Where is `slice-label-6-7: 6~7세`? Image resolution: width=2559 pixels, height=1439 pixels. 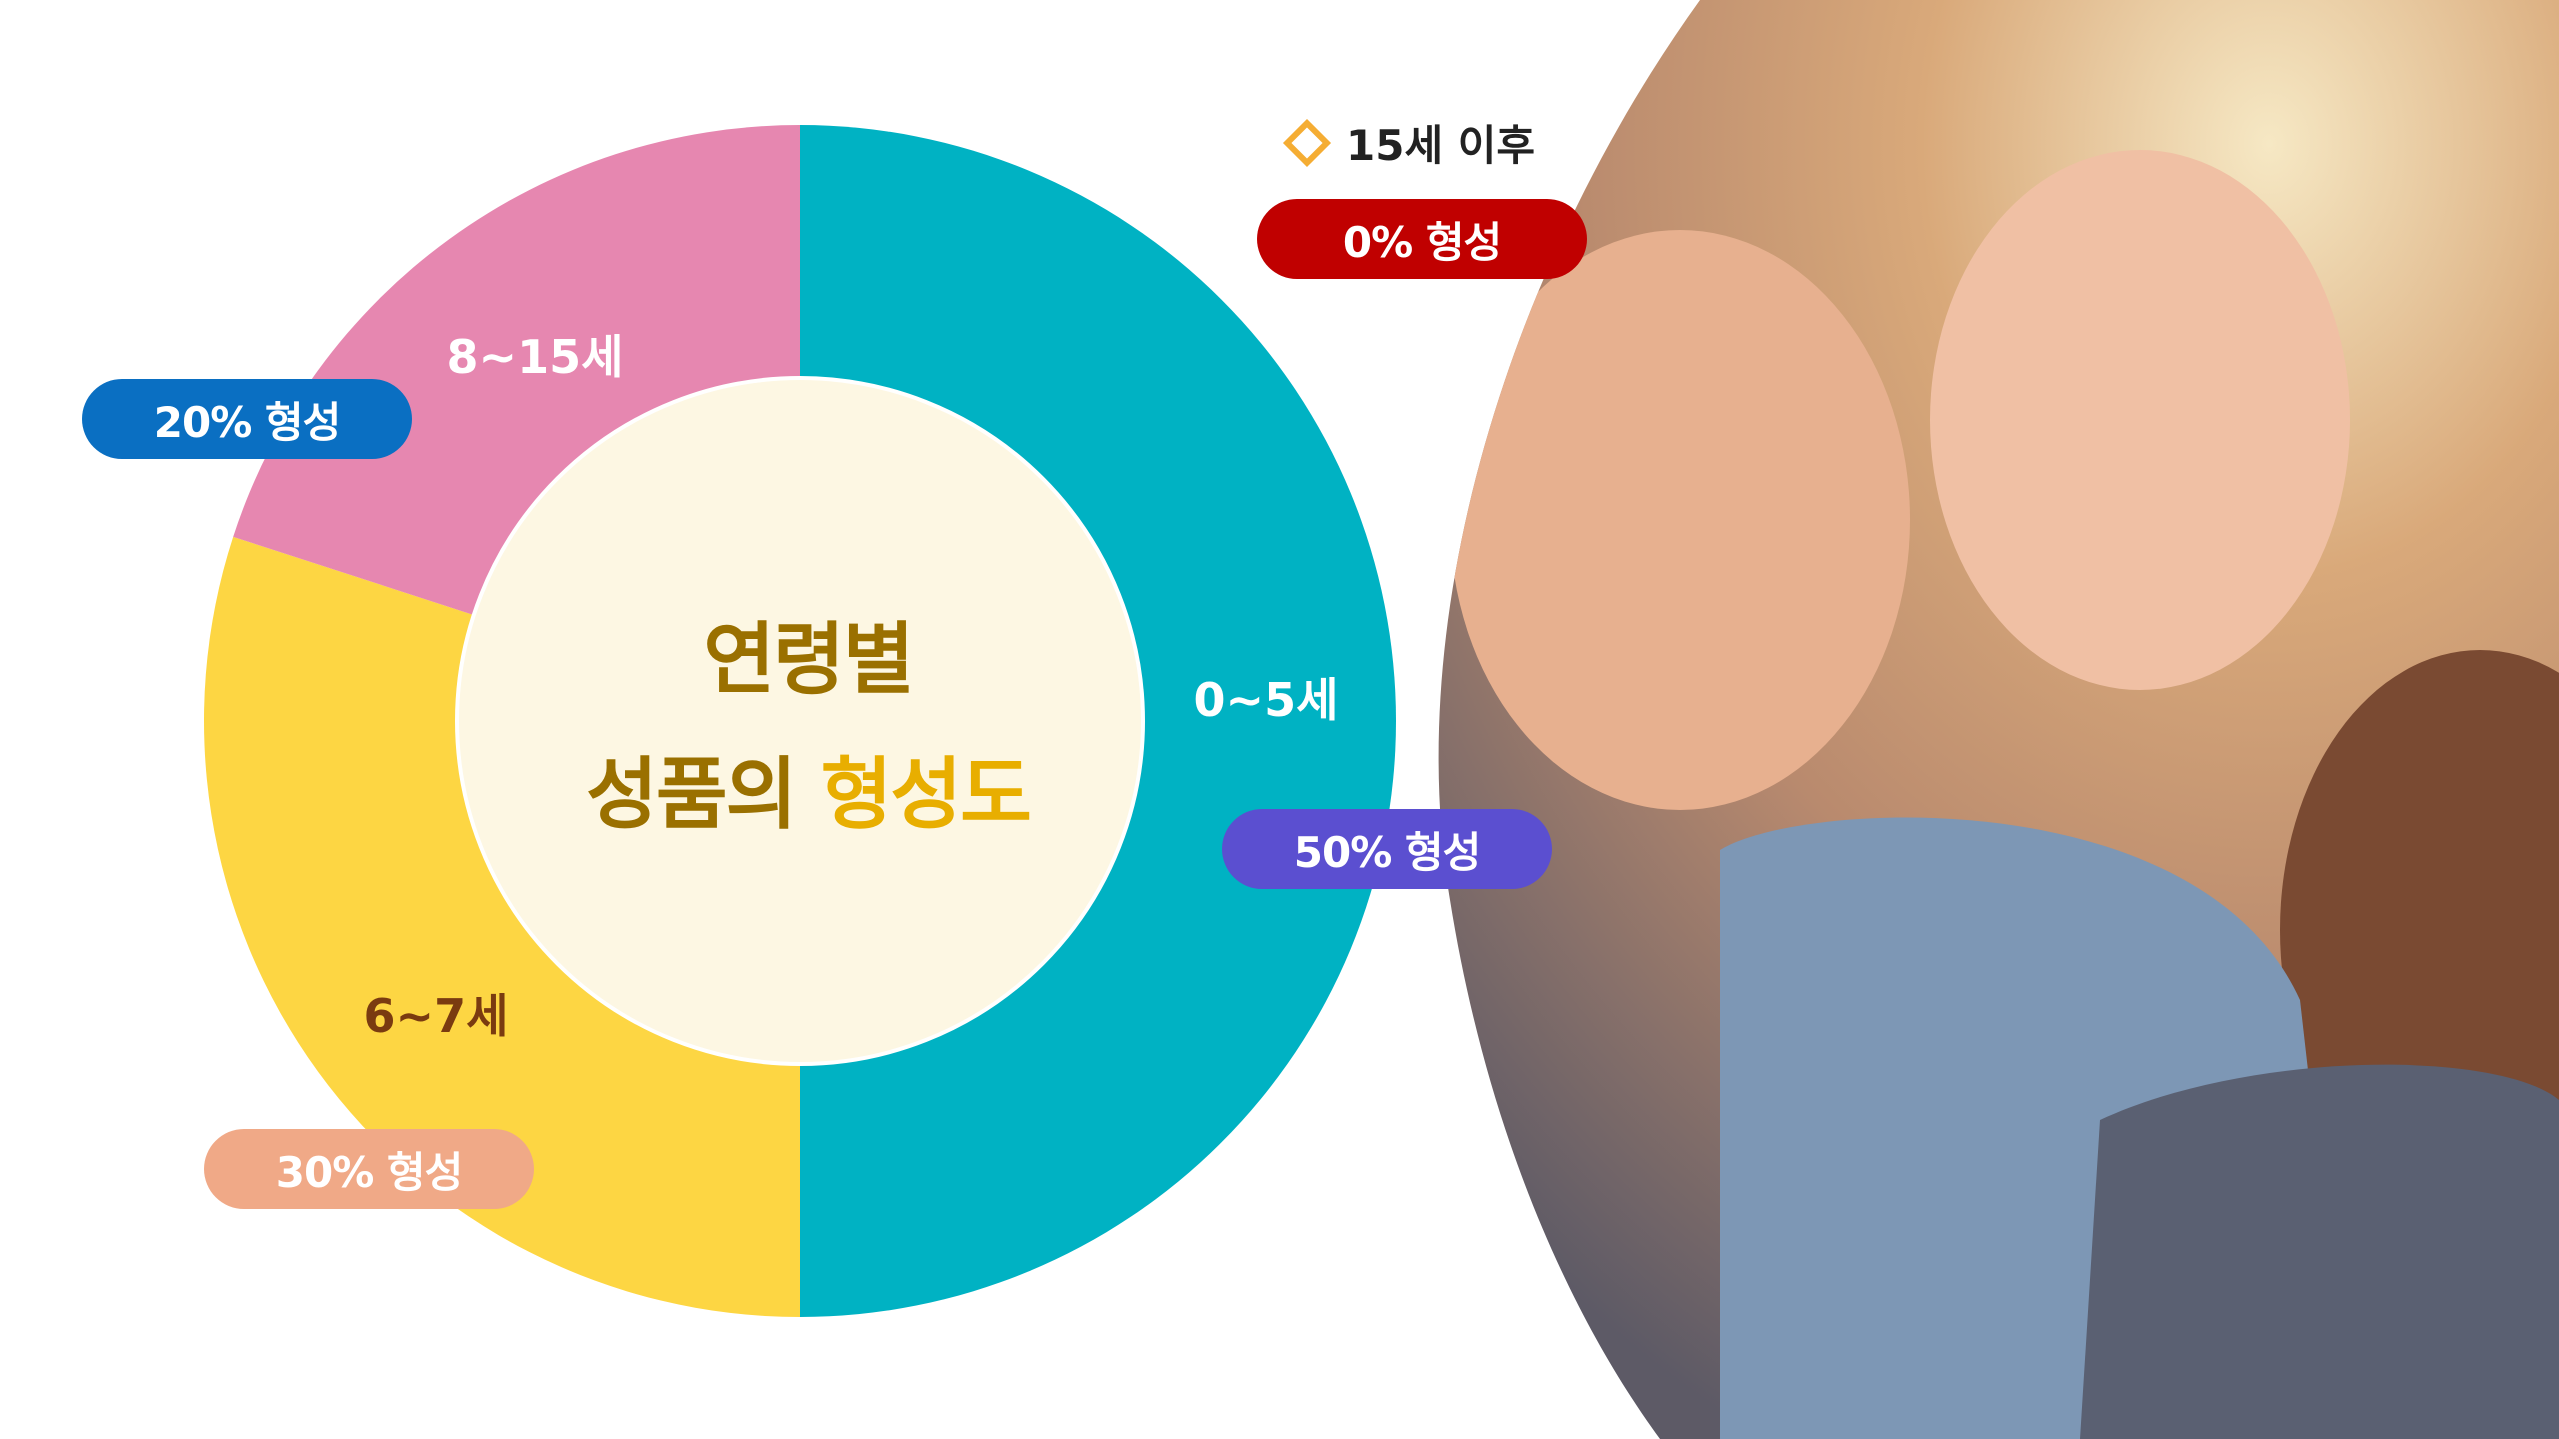 slice-label-6-7: 6~7세 is located at coordinates (436, 1016).